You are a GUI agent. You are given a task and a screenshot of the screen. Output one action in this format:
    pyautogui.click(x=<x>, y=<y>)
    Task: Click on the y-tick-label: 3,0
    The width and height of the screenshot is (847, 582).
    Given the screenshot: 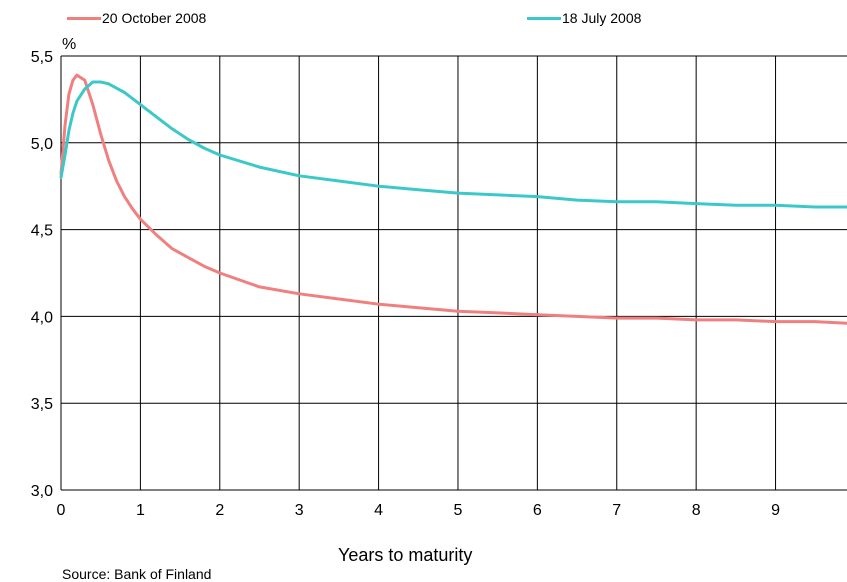 What is the action you would take?
    pyautogui.click(x=42, y=491)
    